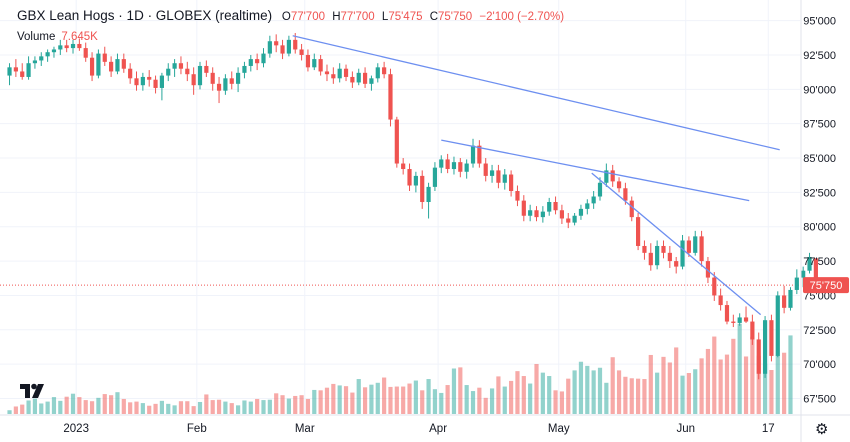  Describe the element at coordinates (826, 285) in the screenshot. I see `price-tag: 75'750` at that location.